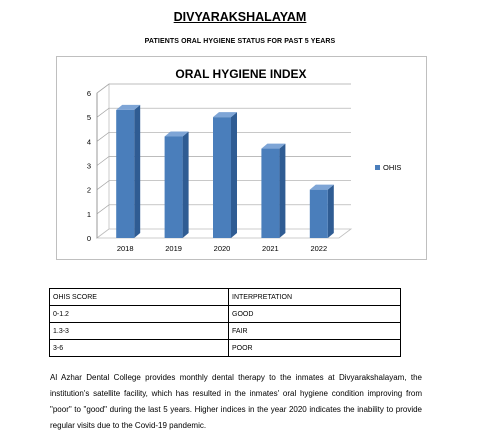 The image size is (480, 441). What do you see at coordinates (314, 297) in the screenshot?
I see `table-header-interpretation: INTERPRETATION` at bounding box center [314, 297].